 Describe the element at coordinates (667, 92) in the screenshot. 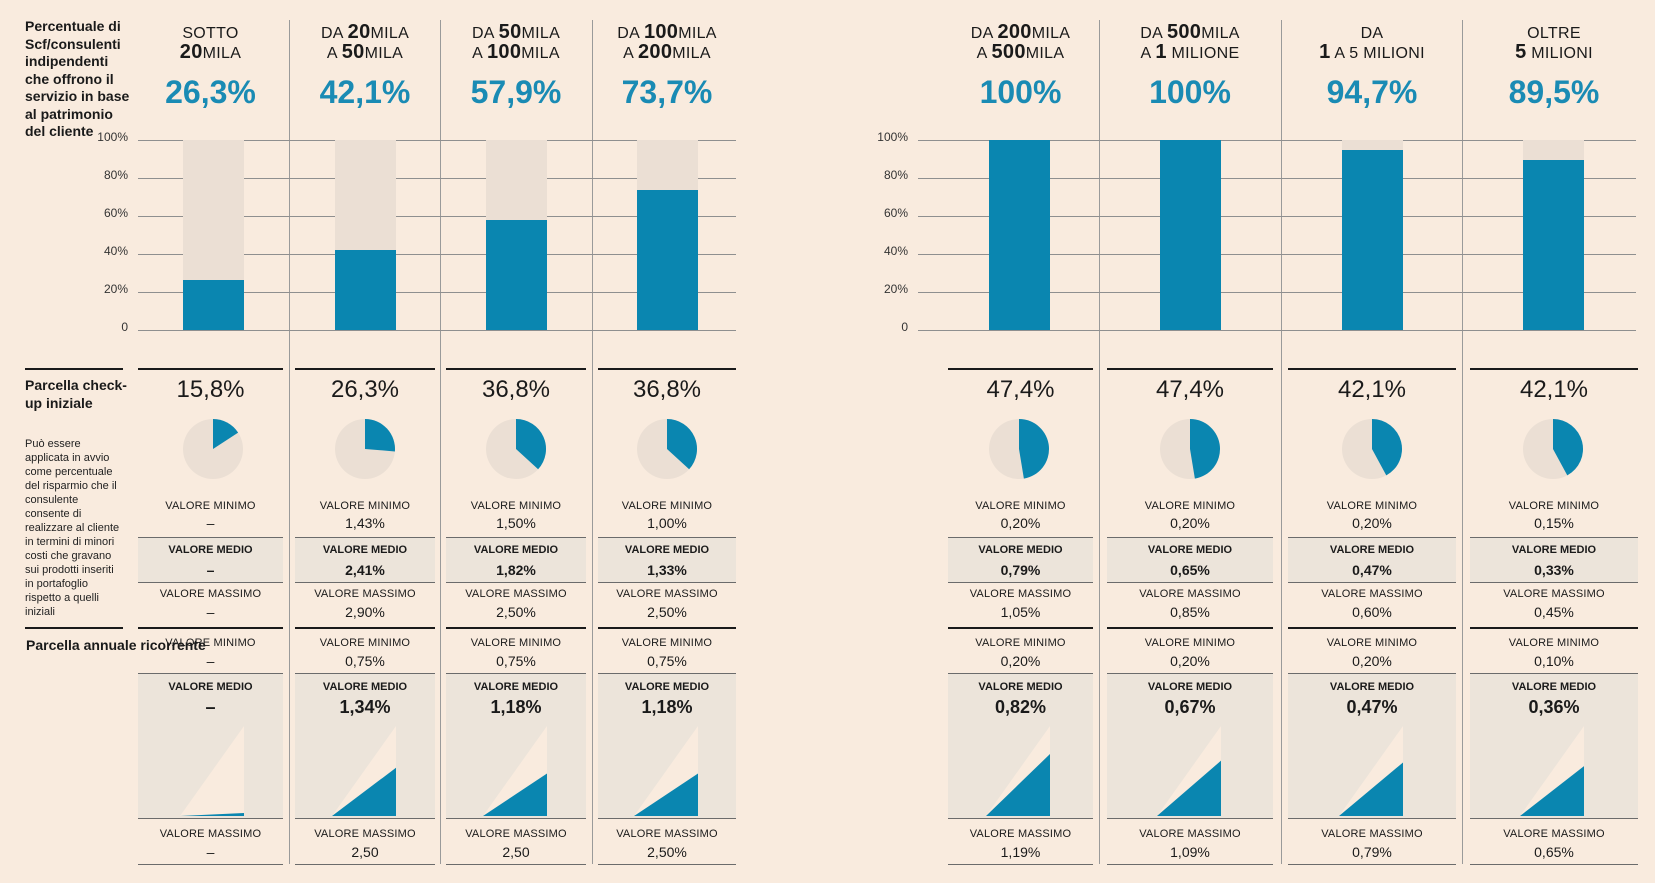

I see `offer-percentage: 73,7%` at that location.